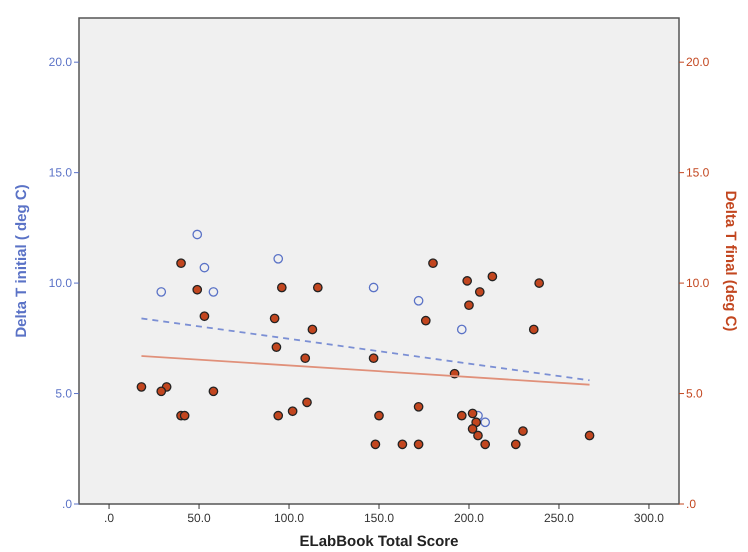 The image size is (748, 552). What do you see at coordinates (60, 173) in the screenshot?
I see `y-tick-label: 15.0` at bounding box center [60, 173].